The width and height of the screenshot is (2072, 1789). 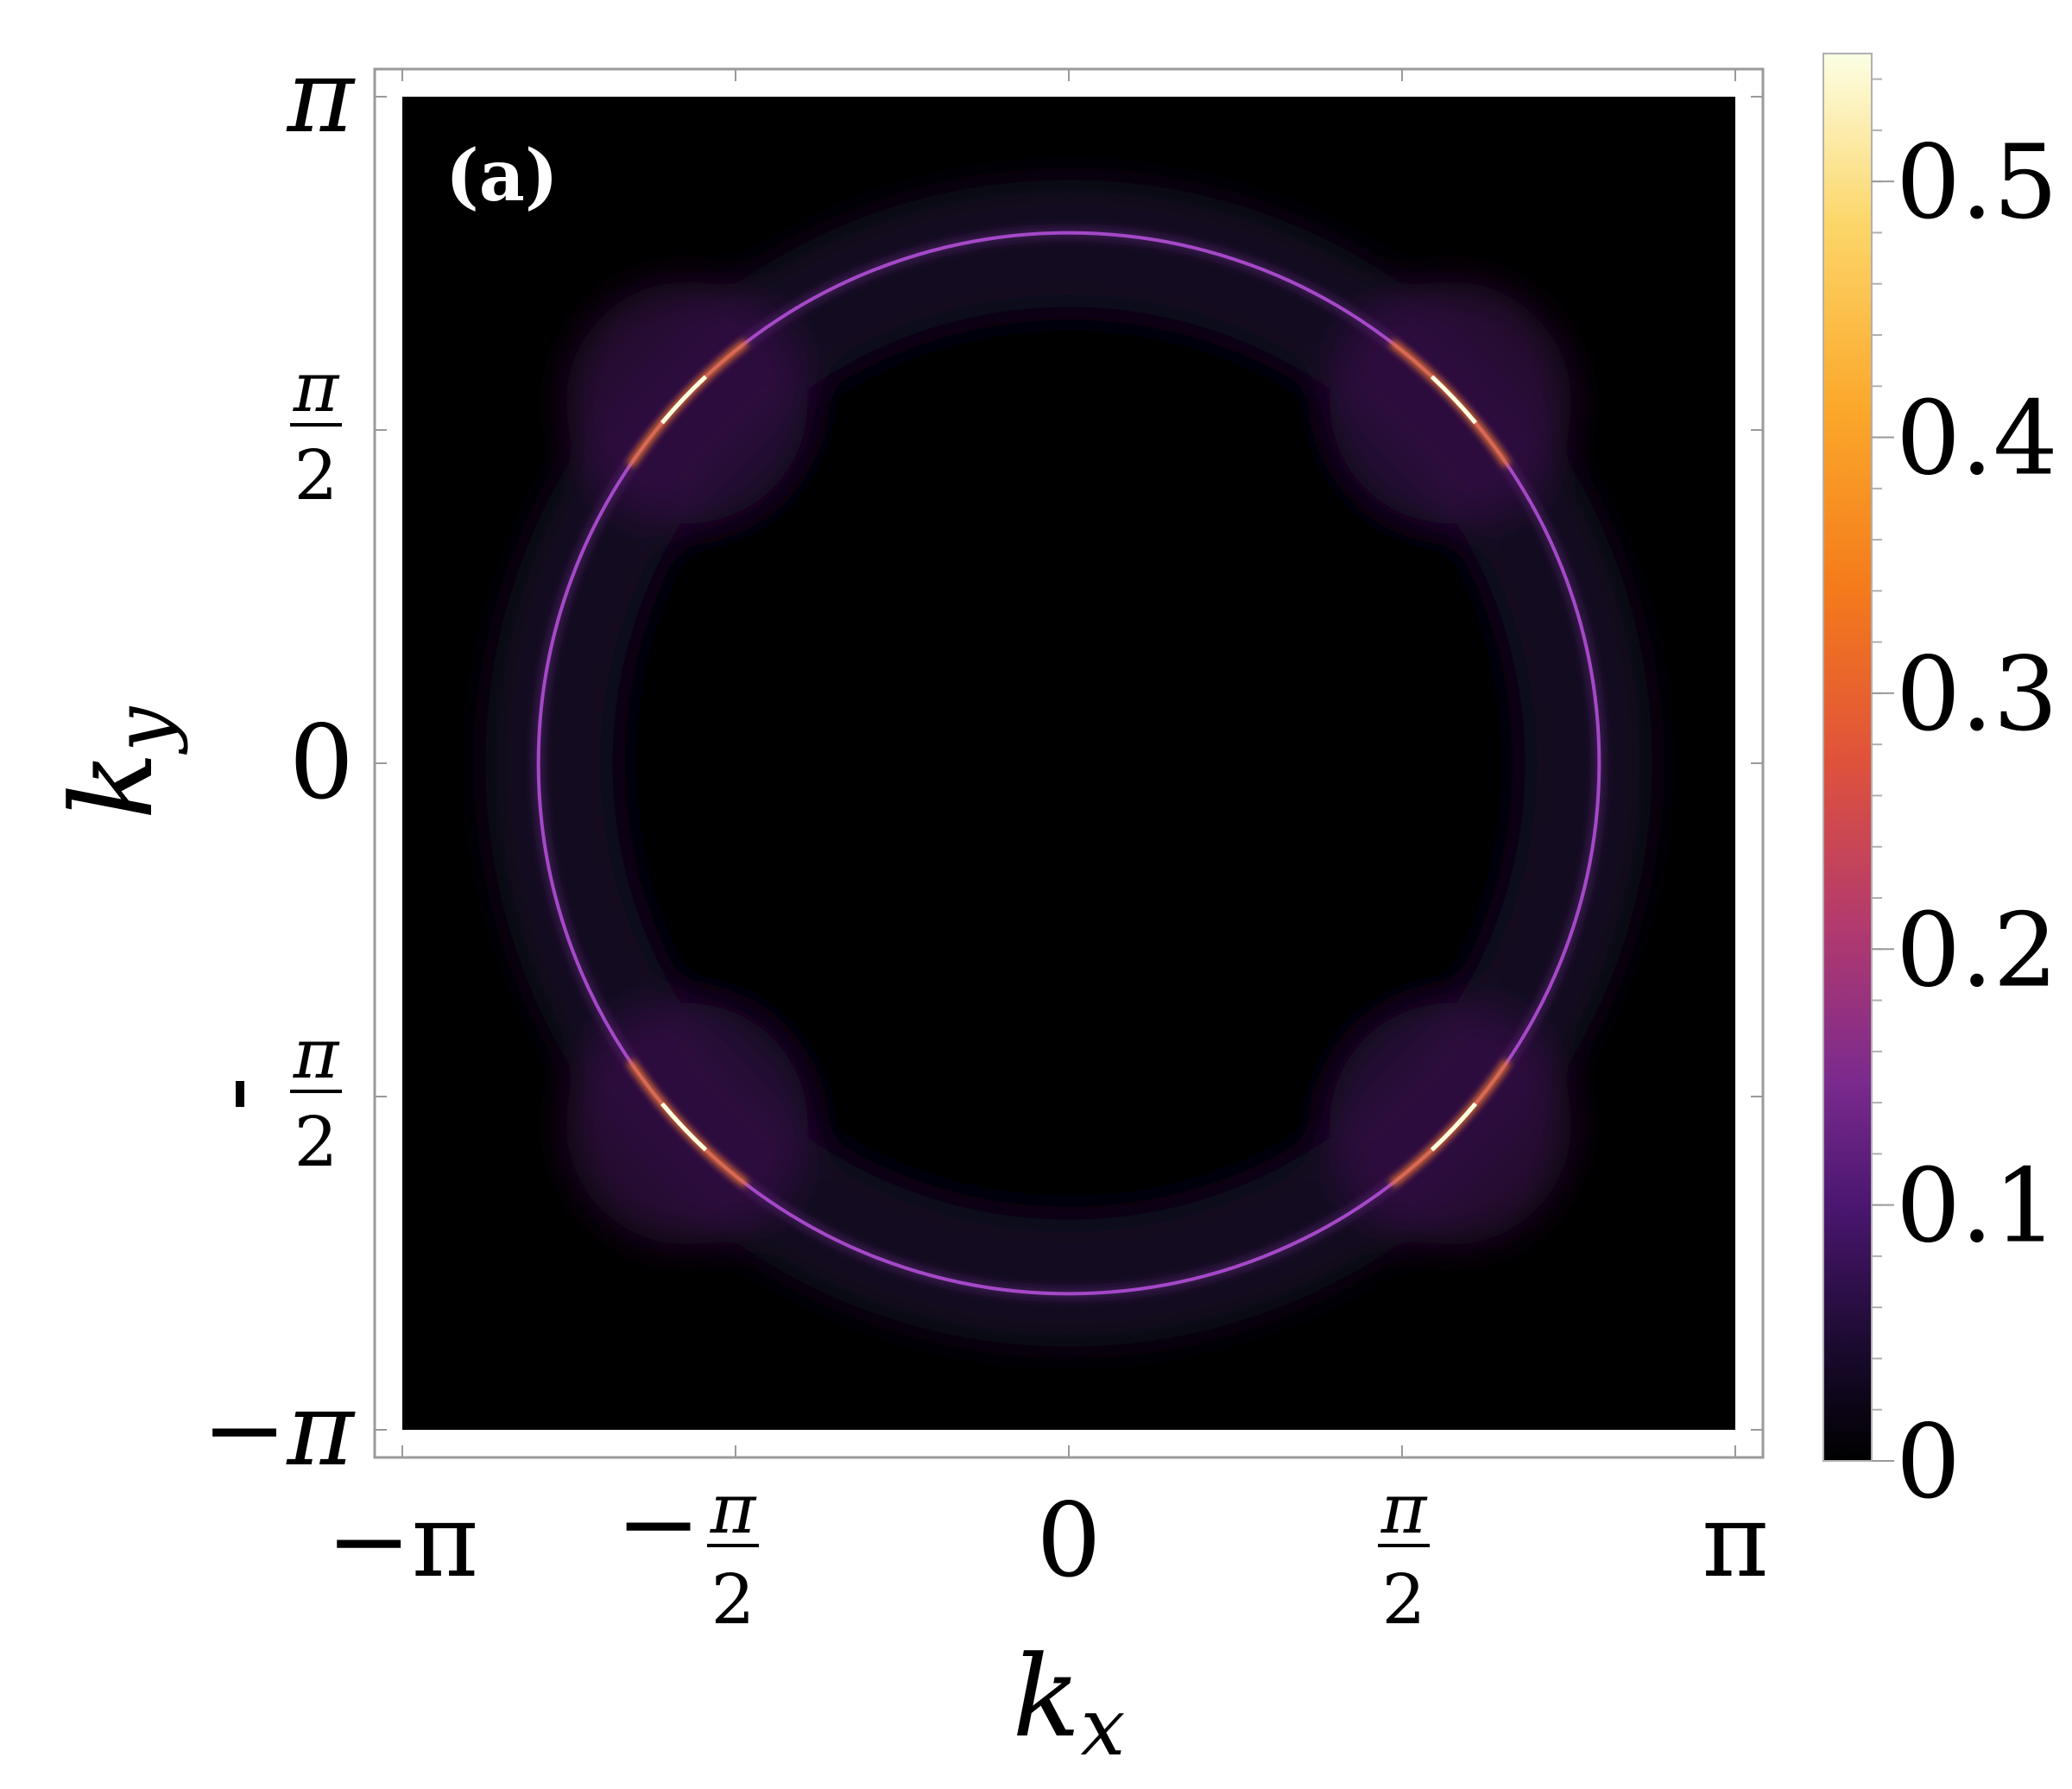 I want to click on x-tick-label: π, so click(x=1735, y=1540).